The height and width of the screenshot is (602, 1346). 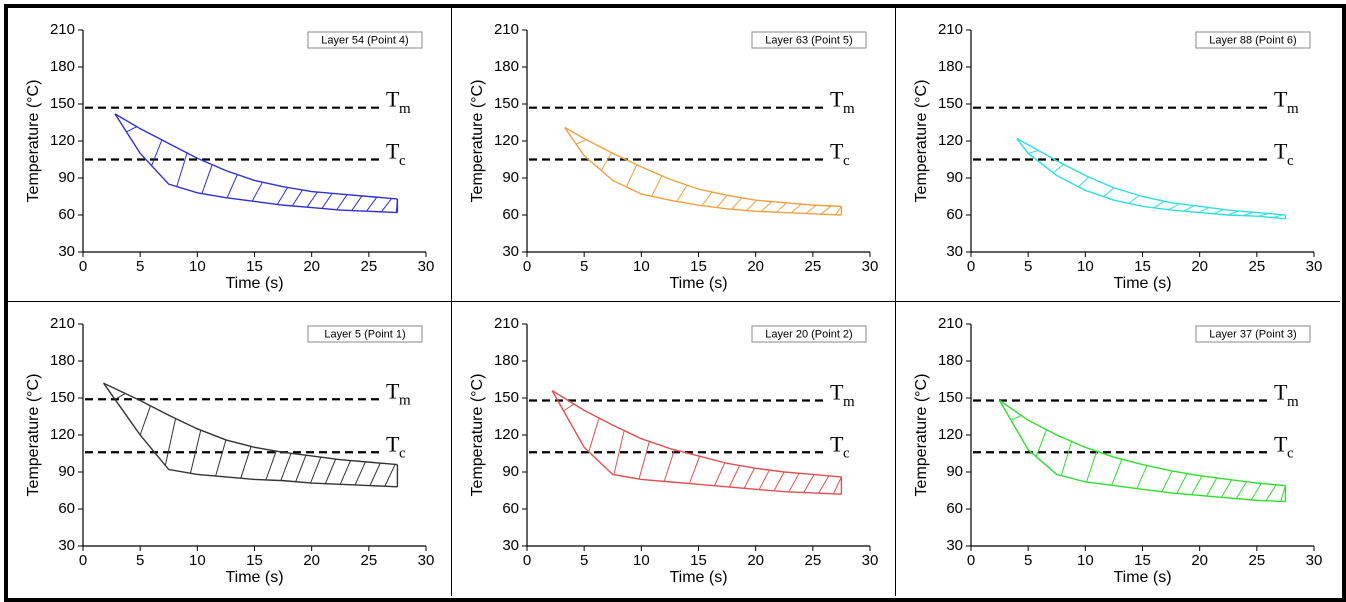 I want to click on x-axis-label: Time (s), so click(x=1142, y=283).